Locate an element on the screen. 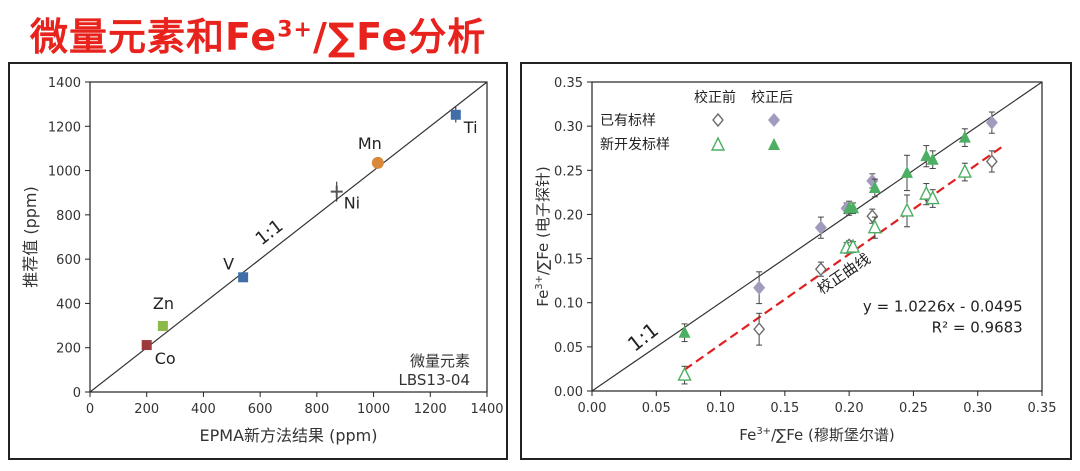 The width and height of the screenshot is (1080, 471). x-tick-label: 0.00 is located at coordinates (592, 408).